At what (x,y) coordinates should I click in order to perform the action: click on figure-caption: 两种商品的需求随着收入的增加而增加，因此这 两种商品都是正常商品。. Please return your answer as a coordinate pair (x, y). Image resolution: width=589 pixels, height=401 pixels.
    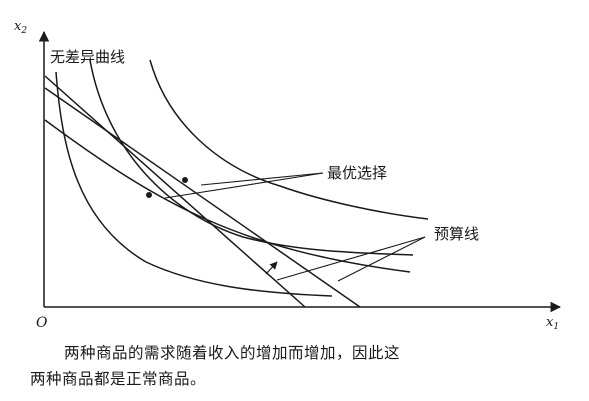
    Looking at the image, I should click on (302, 366).